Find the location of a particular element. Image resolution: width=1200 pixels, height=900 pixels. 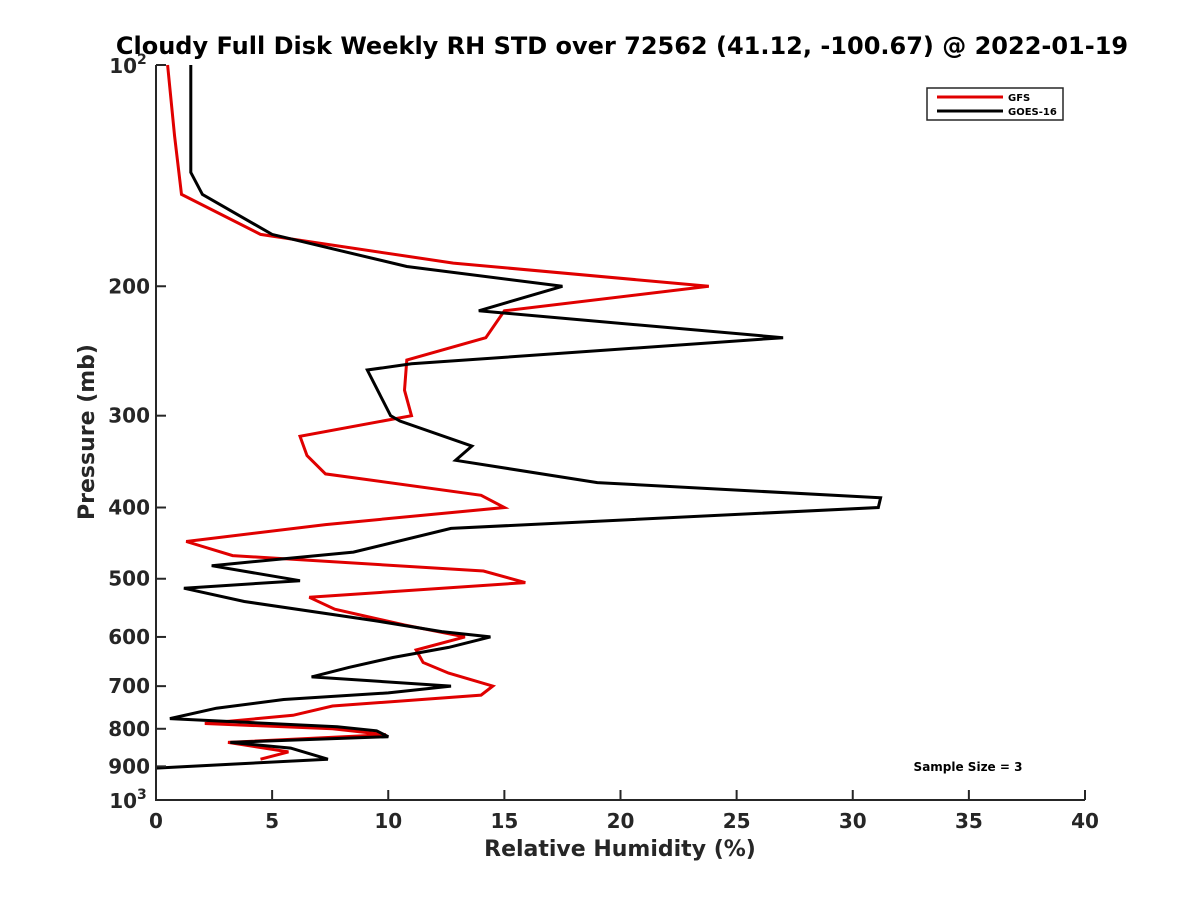

y-tick-label: 500 is located at coordinates (129, 579).